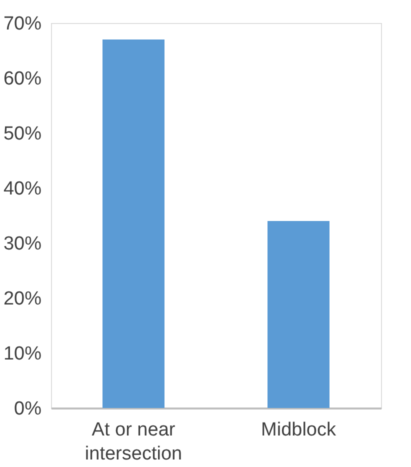 The height and width of the screenshot is (467, 411). What do you see at coordinates (133, 442) in the screenshot?
I see `x-tick-label: At or near intersection` at bounding box center [133, 442].